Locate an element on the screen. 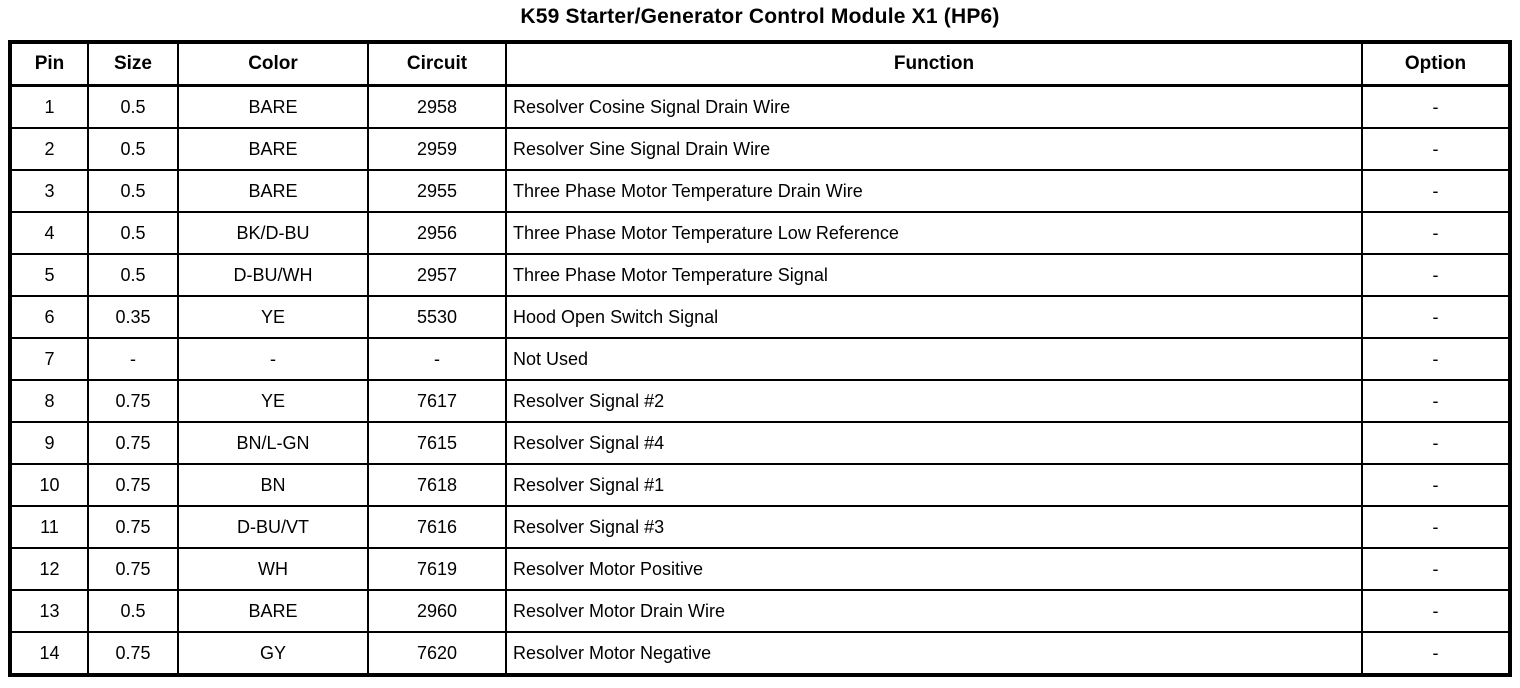  cell-function: Three Phase Motor Temperature Signal is located at coordinates (934, 275).